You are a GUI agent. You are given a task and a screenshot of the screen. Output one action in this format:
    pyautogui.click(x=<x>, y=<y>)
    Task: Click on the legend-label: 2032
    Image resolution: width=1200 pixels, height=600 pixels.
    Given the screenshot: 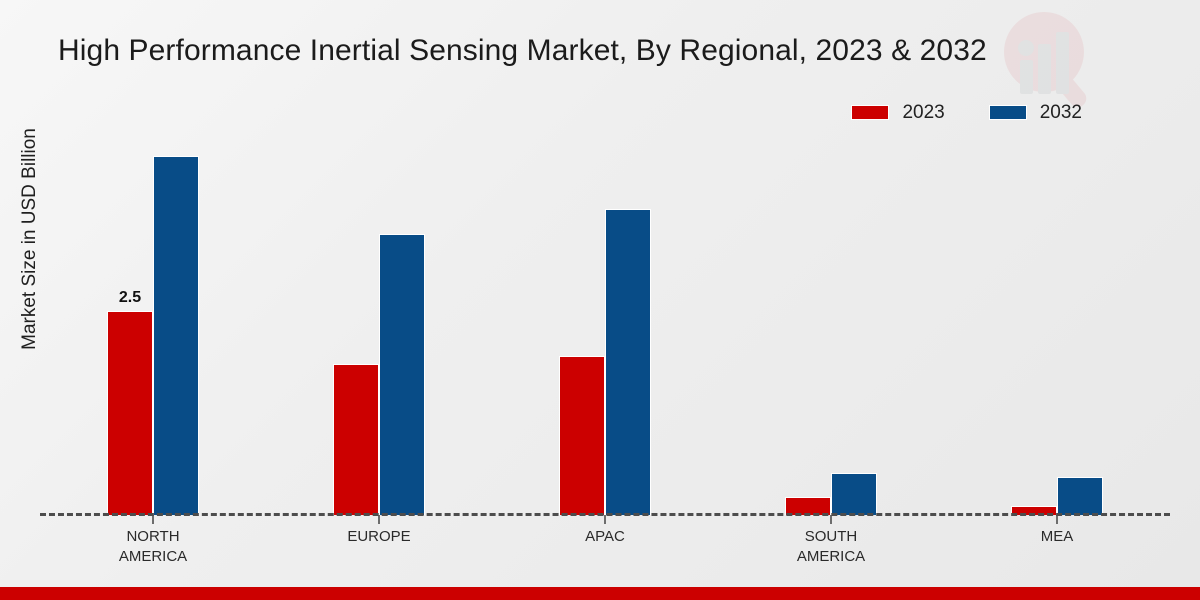 What is the action you would take?
    pyautogui.click(x=1060, y=112)
    